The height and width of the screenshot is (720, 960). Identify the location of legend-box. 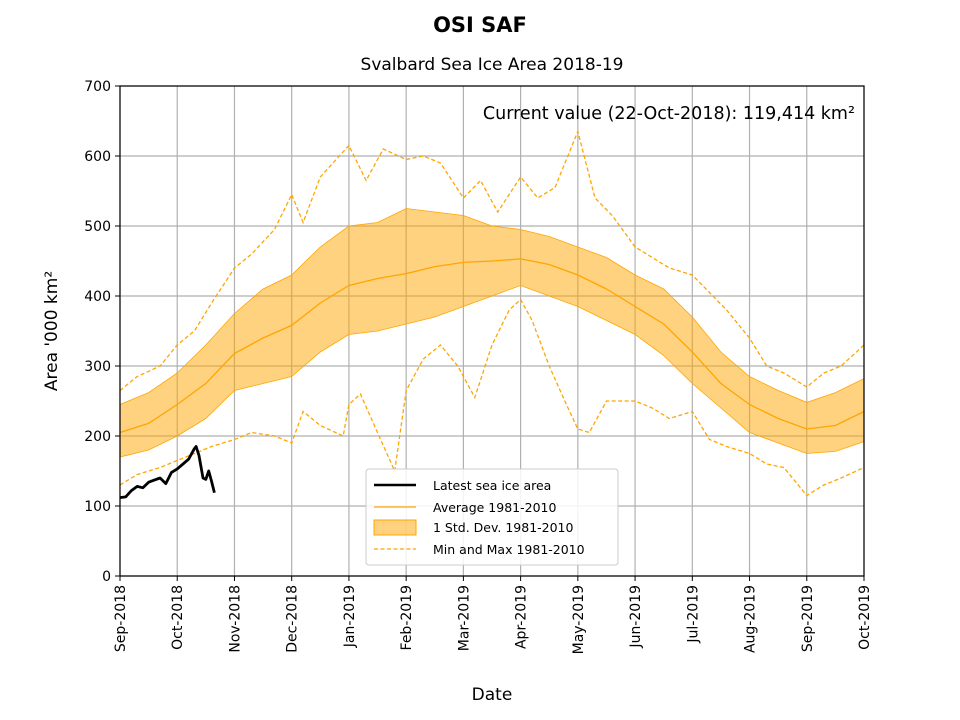
(492, 517).